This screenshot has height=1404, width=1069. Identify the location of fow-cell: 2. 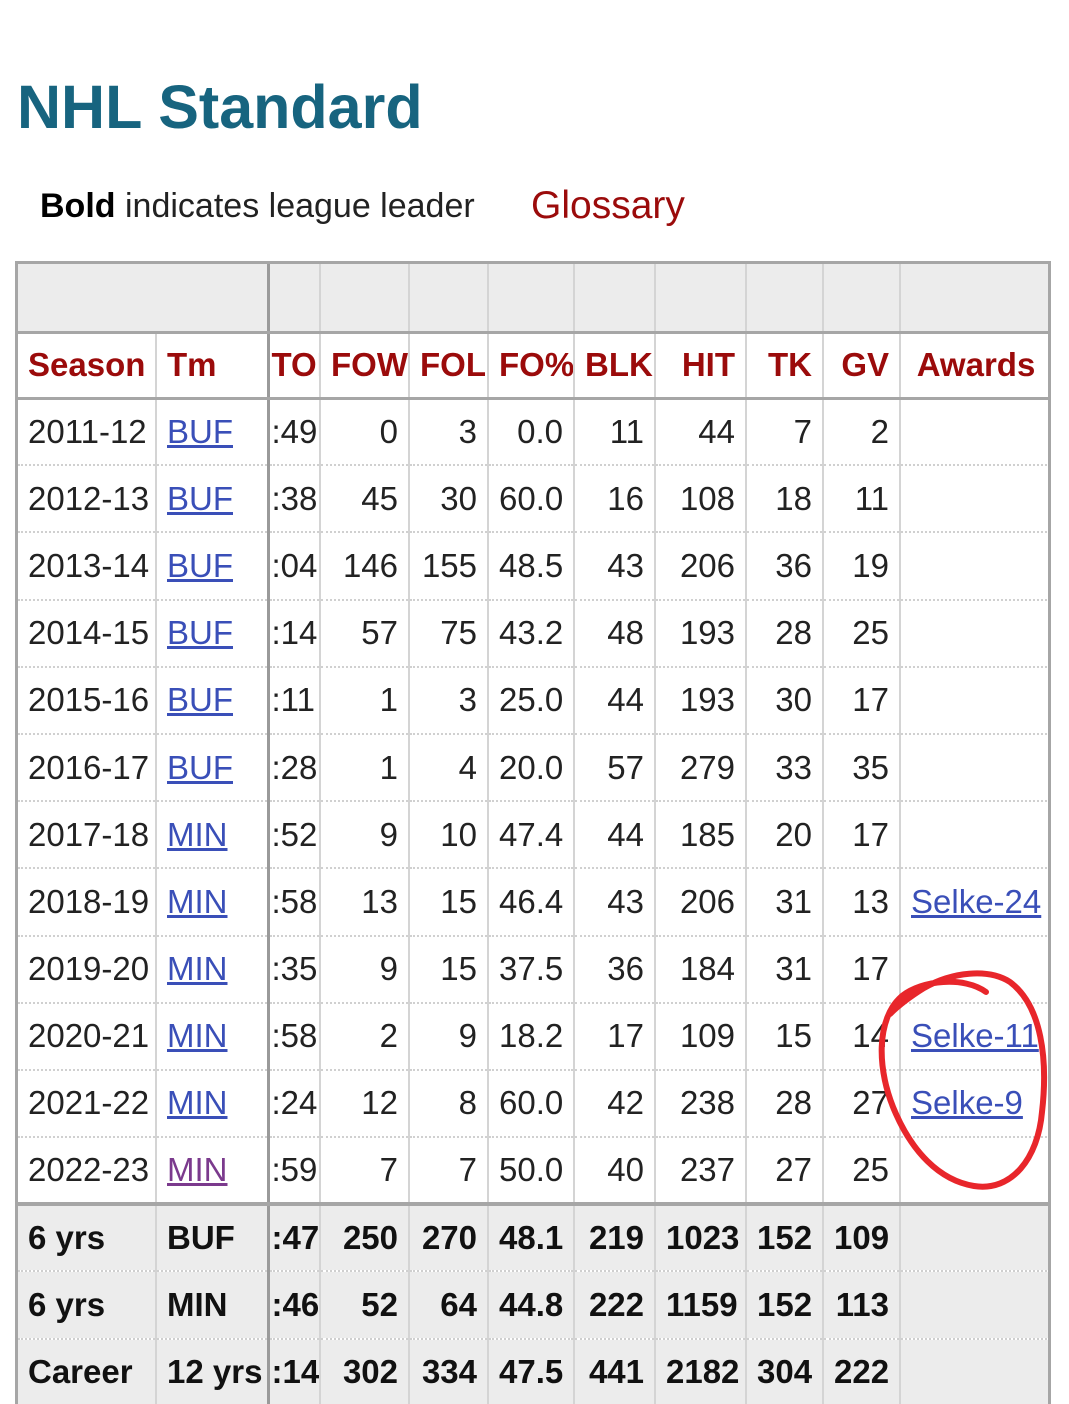
(364, 1036).